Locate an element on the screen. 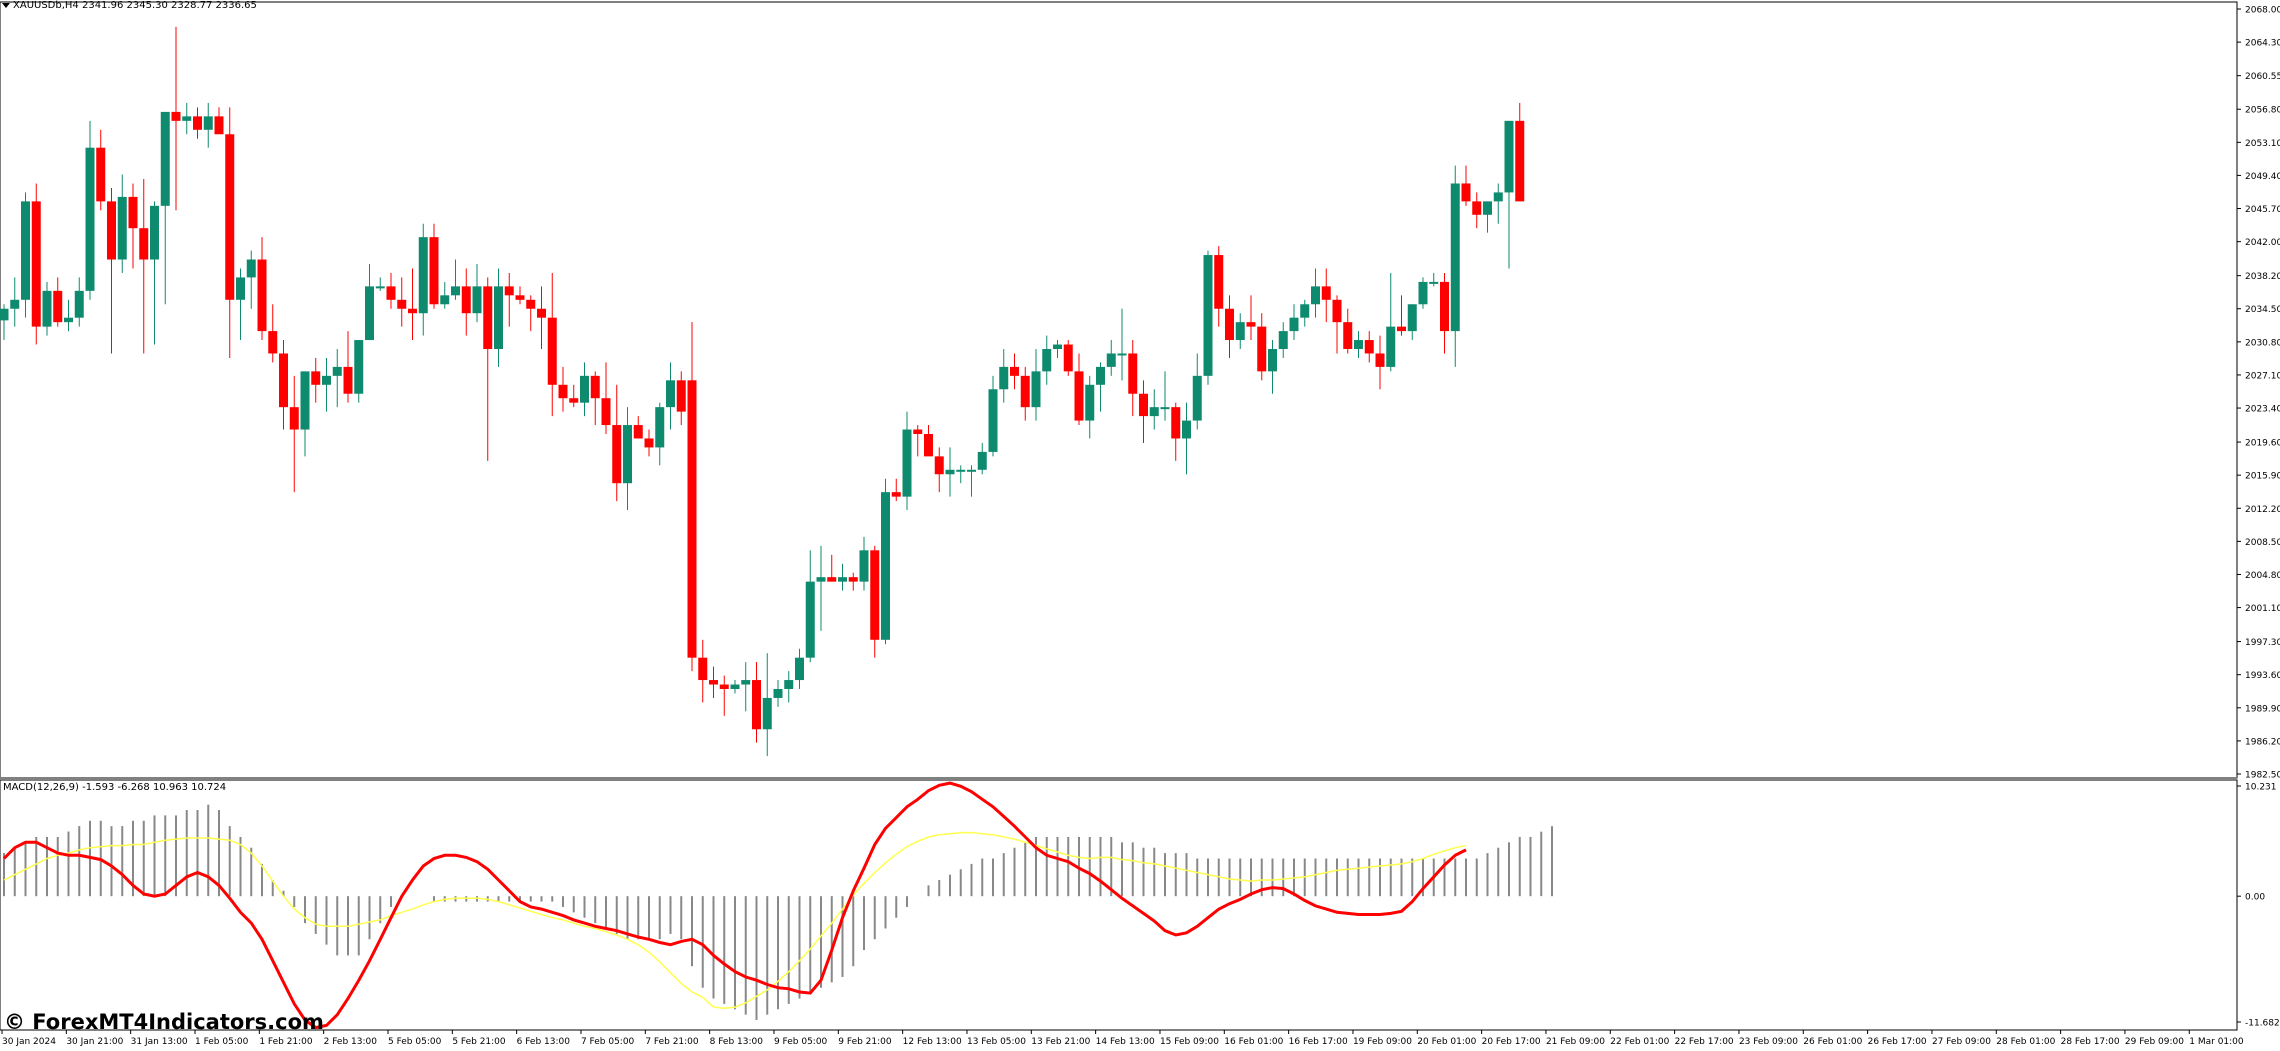 The width and height of the screenshot is (2280, 1051). time-tick-label: 29 Feb 09:00 is located at coordinates (2154, 1042).